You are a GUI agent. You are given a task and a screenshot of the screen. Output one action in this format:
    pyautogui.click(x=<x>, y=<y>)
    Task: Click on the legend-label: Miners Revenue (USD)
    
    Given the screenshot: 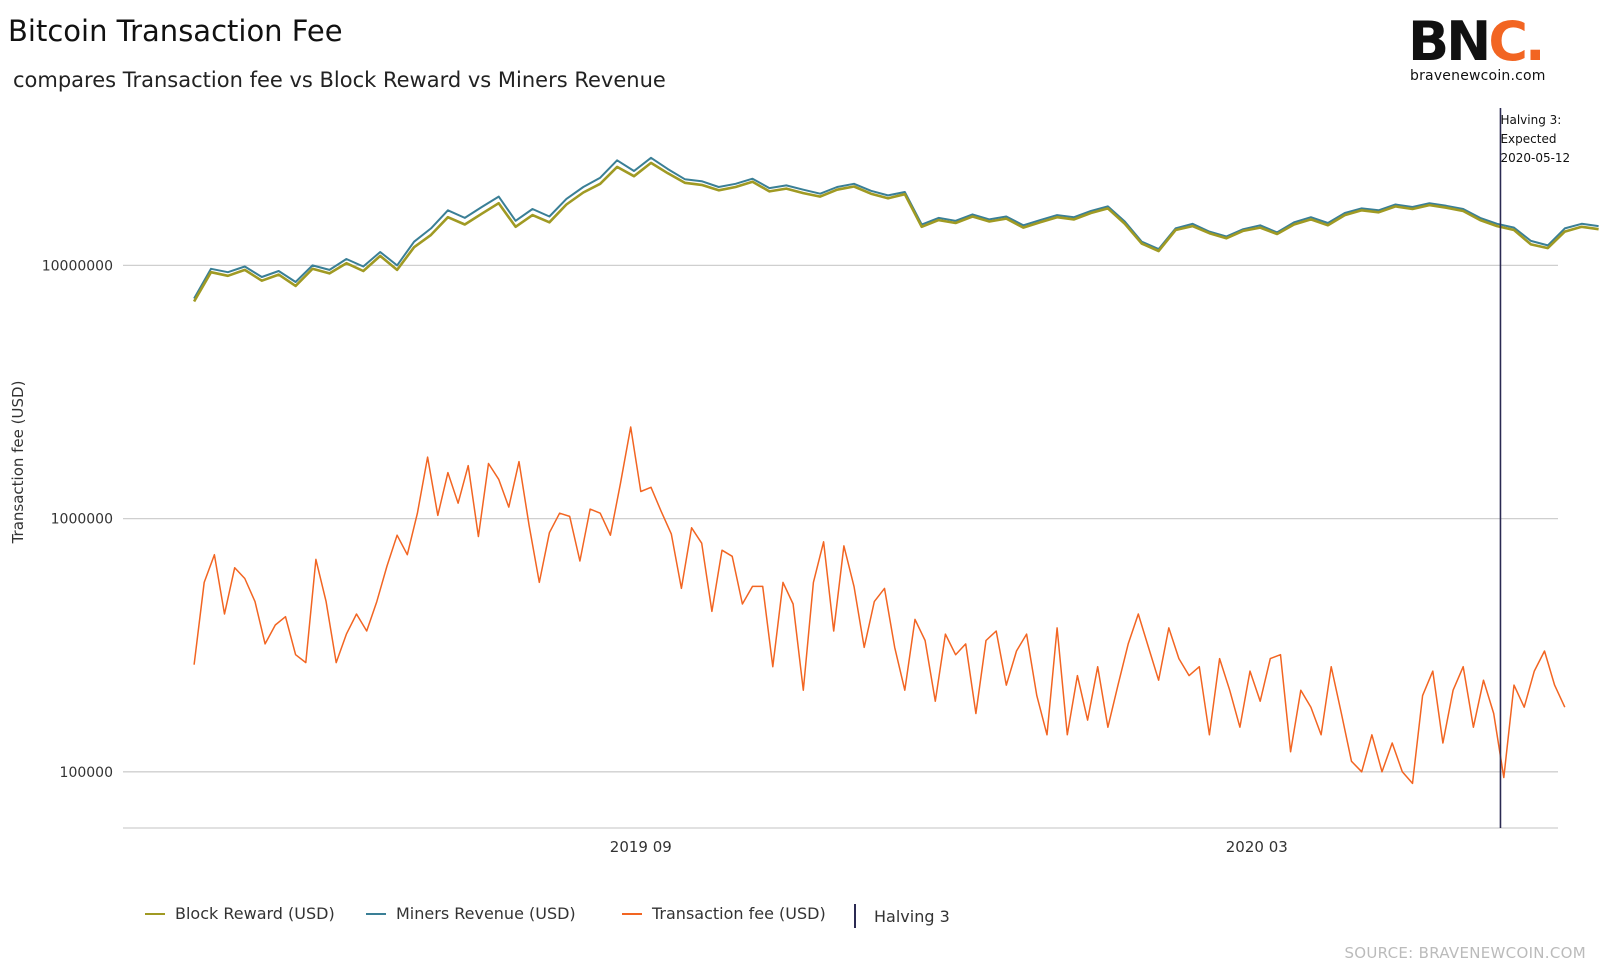 What is the action you would take?
    pyautogui.click(x=486, y=913)
    